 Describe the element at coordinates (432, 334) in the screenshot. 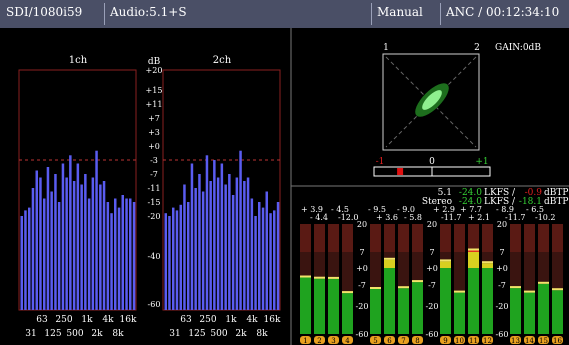

I see `meter-scale-tick: -60` at that location.